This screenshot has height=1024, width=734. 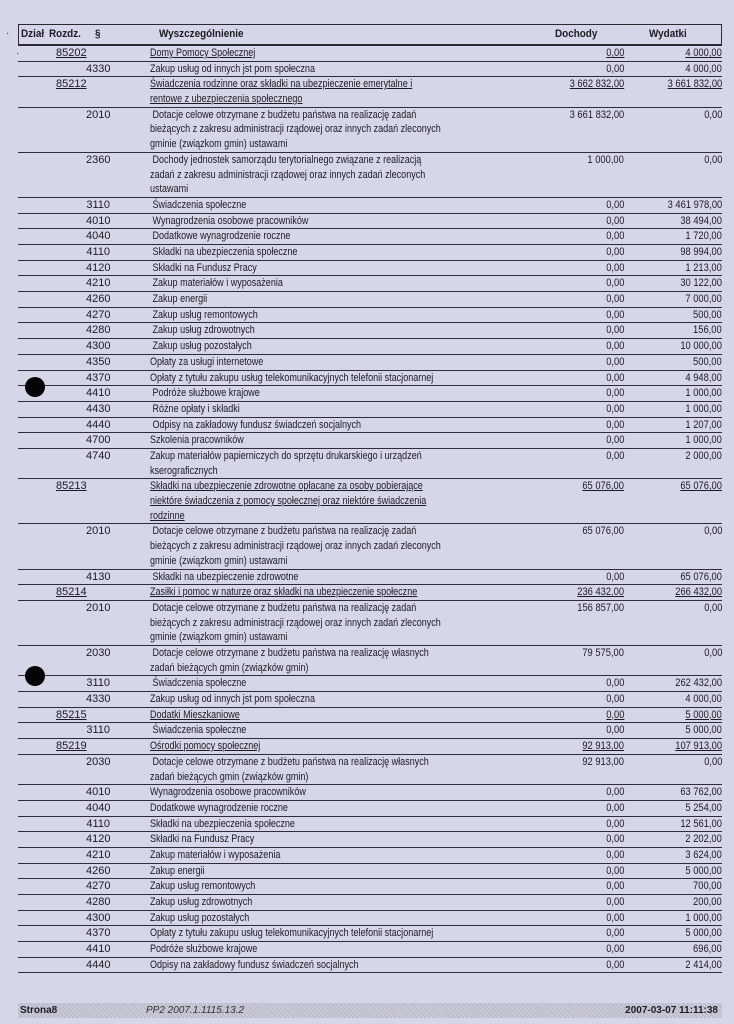 I want to click on paragraph-code-text: 4740, so click(x=98, y=455).